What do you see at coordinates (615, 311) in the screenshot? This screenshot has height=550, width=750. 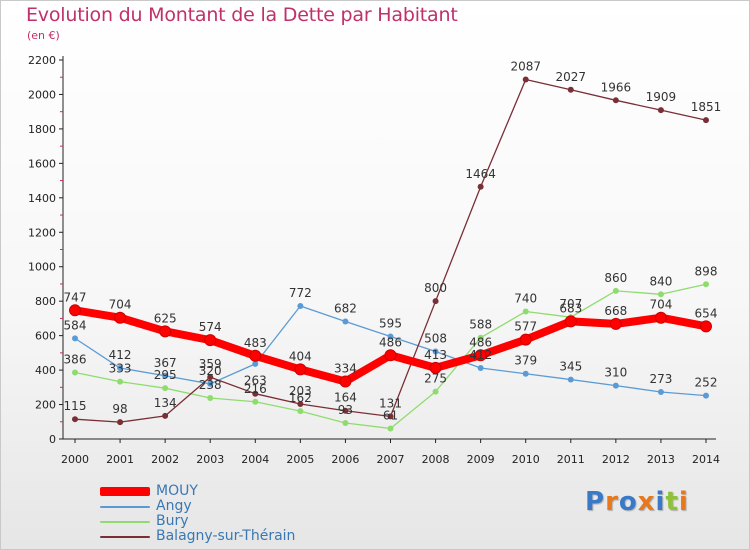 I see `data-label-mouy: 668` at bounding box center [615, 311].